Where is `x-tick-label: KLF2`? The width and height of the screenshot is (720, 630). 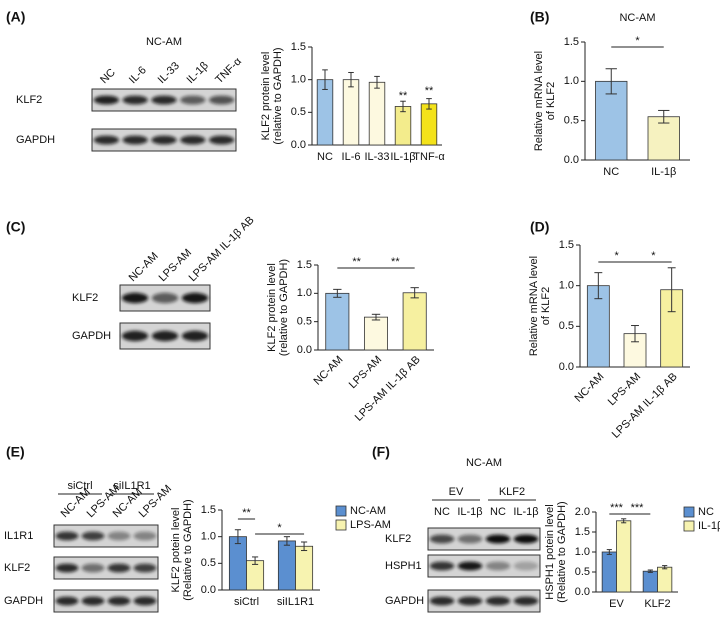 x-tick-label: KLF2 is located at coordinates (657, 604).